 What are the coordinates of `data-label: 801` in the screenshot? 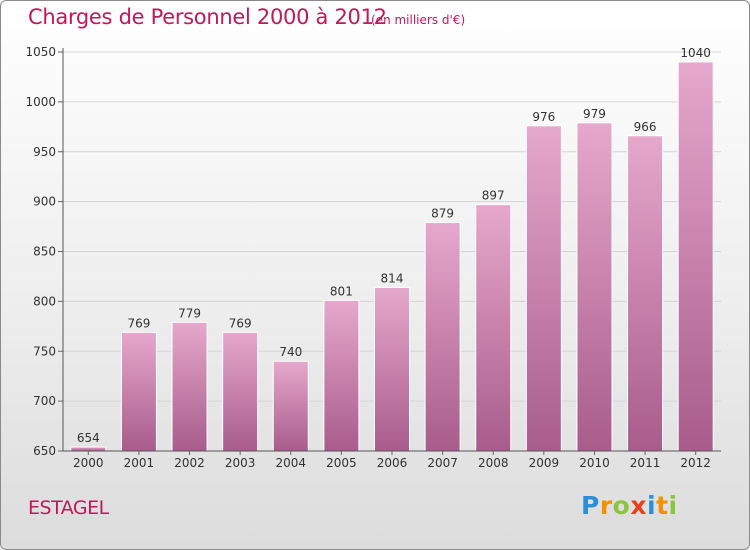 It's located at (341, 291).